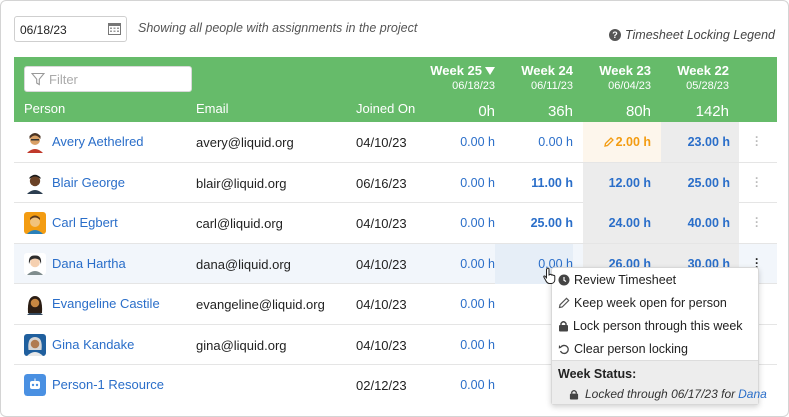 This screenshot has height=417, width=789. What do you see at coordinates (88, 182) in the screenshot?
I see `person-link: Blair George` at bounding box center [88, 182].